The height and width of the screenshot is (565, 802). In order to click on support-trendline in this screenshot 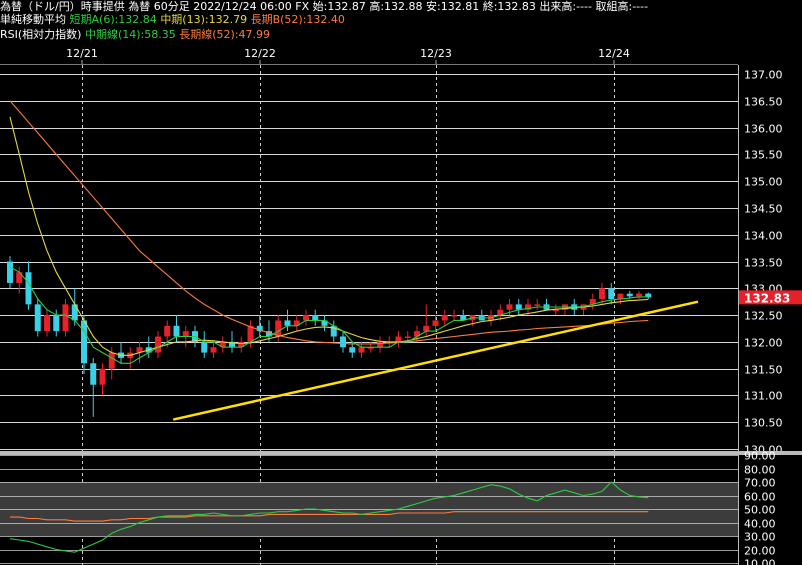, I will do `click(435, 360)`.